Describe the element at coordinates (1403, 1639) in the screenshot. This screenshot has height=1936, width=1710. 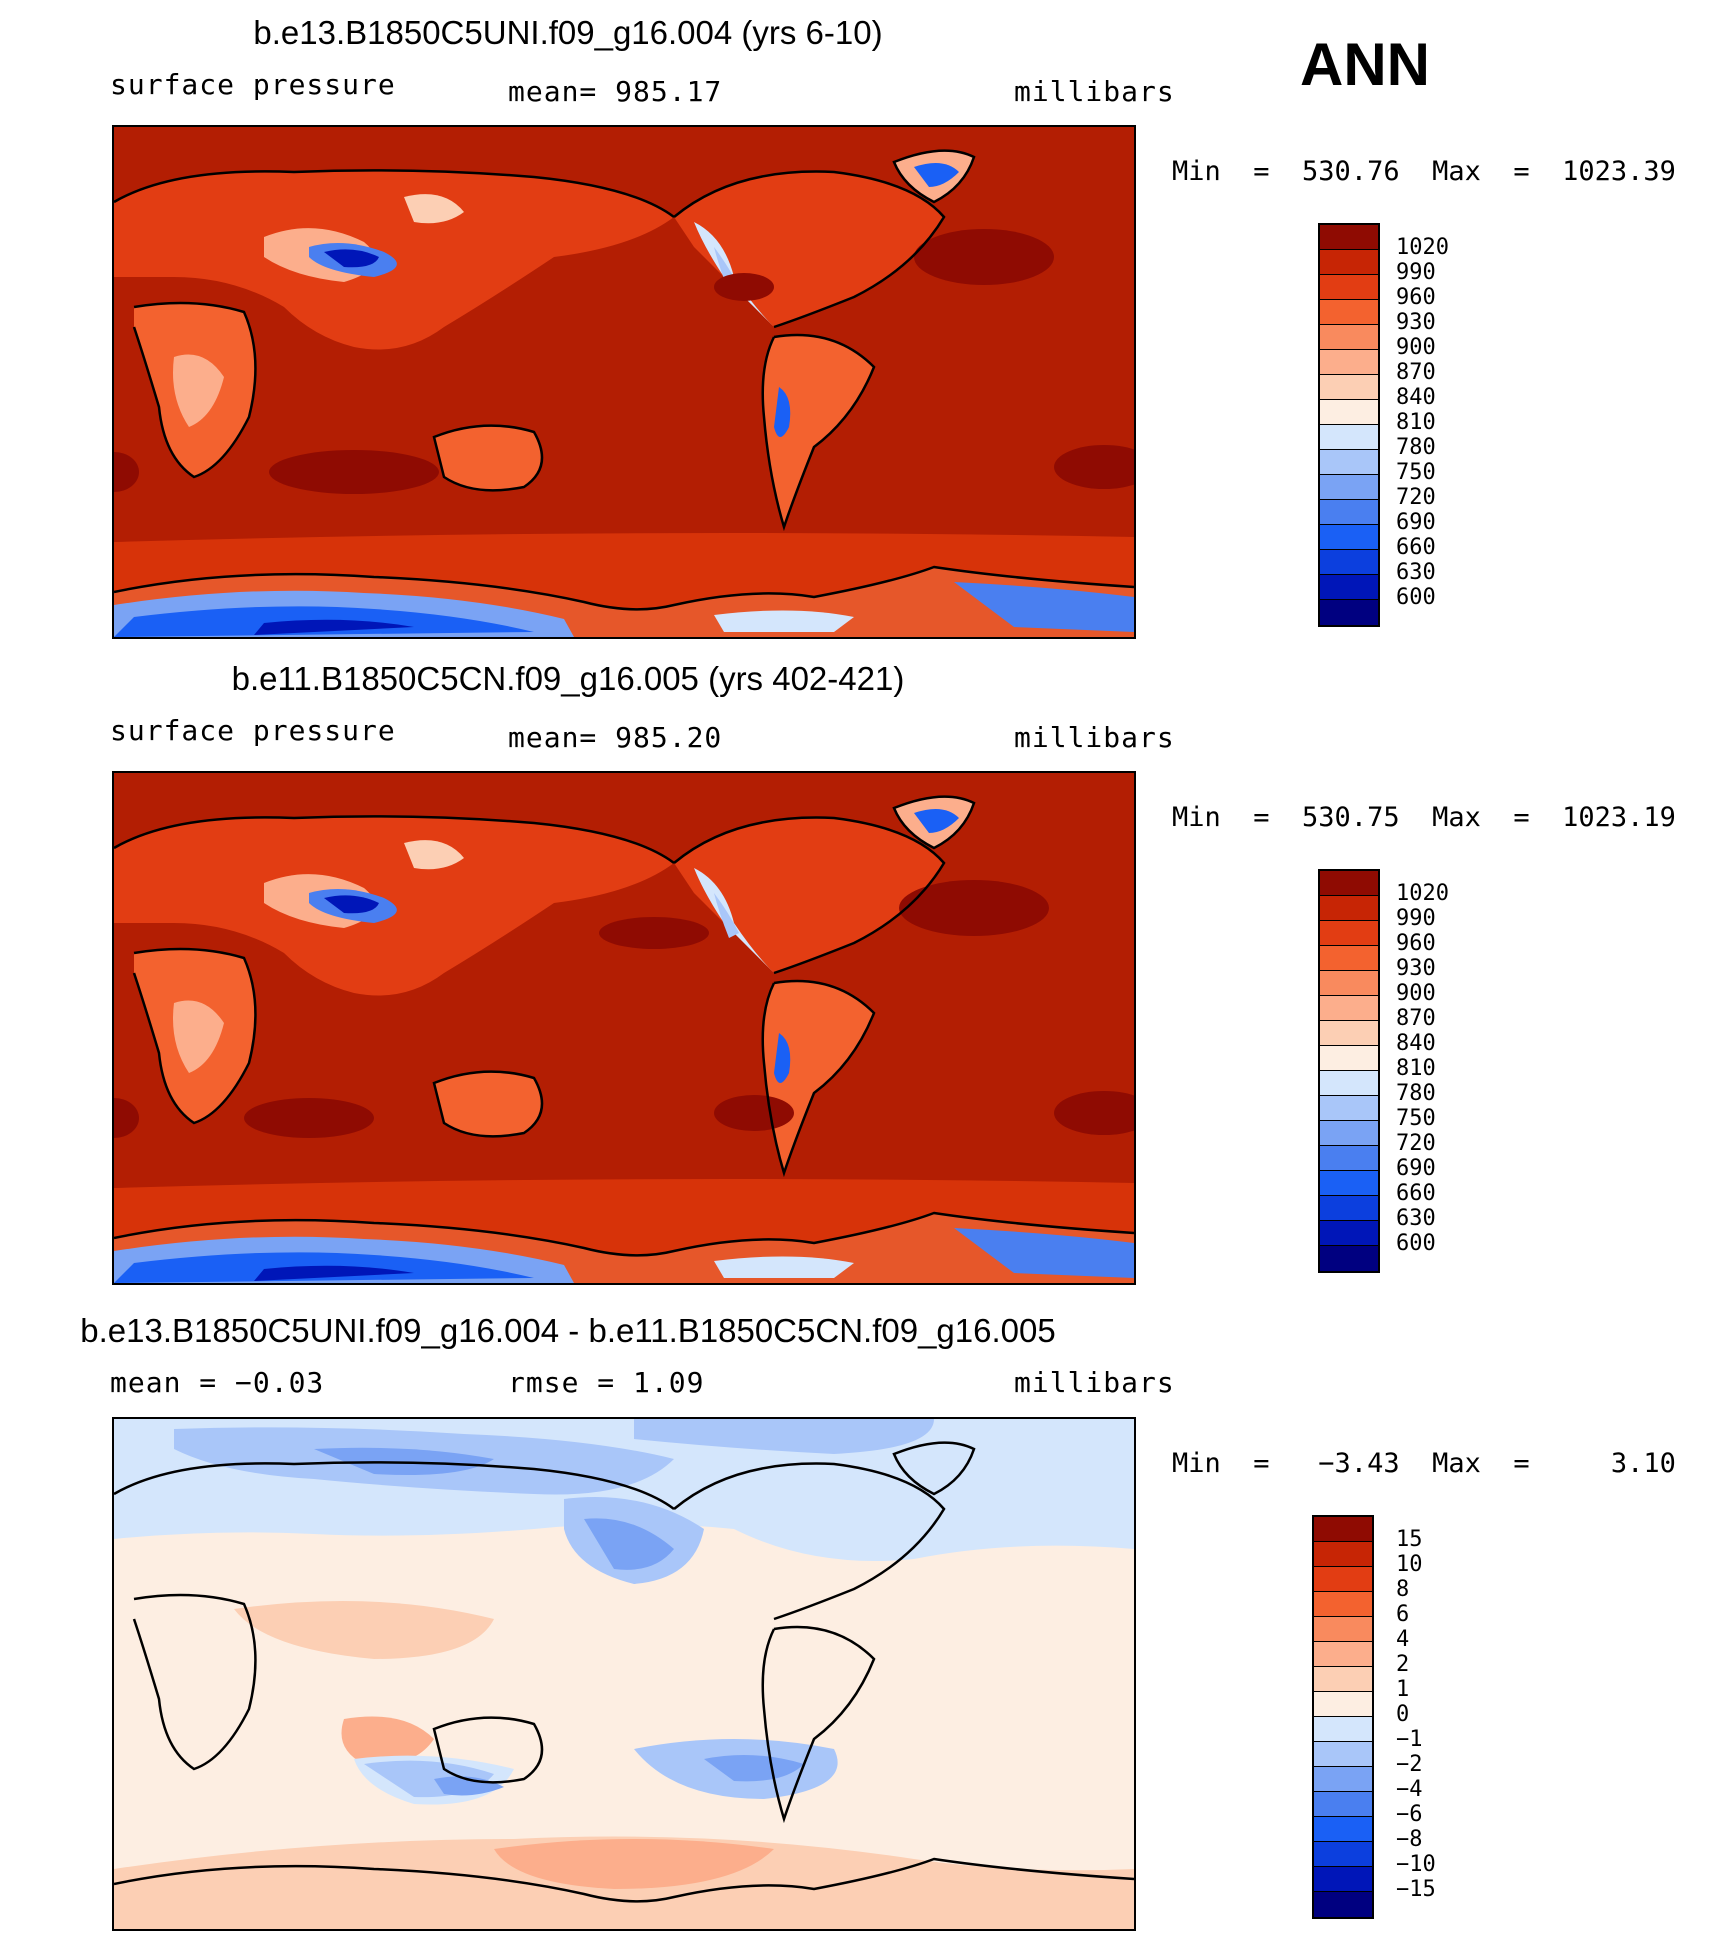
I see `colorbar-label: 4` at that location.